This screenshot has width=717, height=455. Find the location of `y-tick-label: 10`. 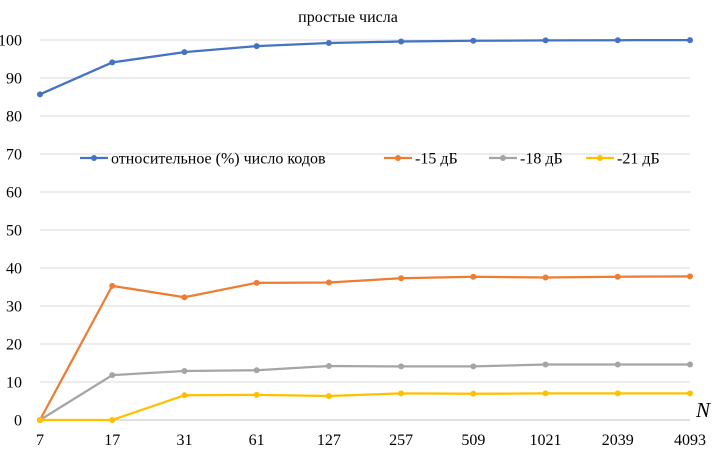

y-tick-label: 10 is located at coordinates (14, 383).